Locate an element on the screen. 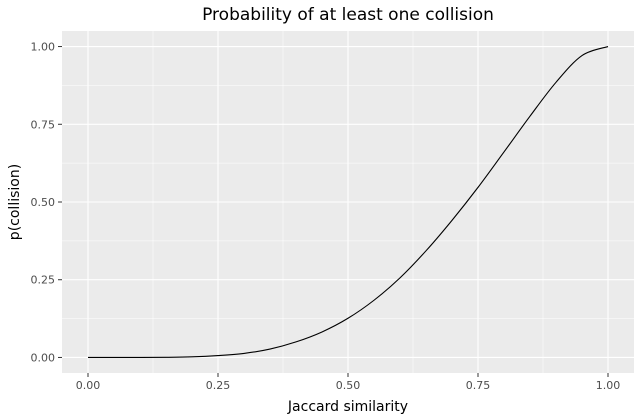  y-tick-label: 0.25 is located at coordinates (43, 280).